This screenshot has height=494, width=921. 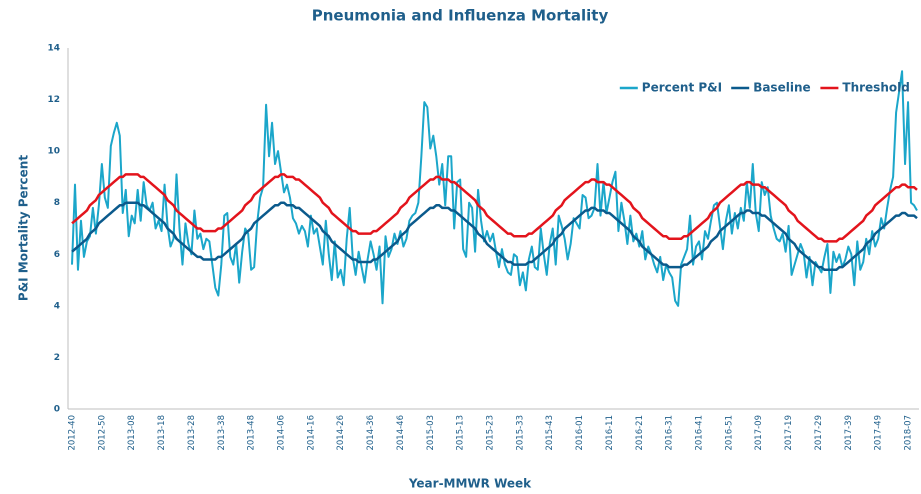 What do you see at coordinates (57, 255) in the screenshot?
I see `y-tick-label: 6` at bounding box center [57, 255].